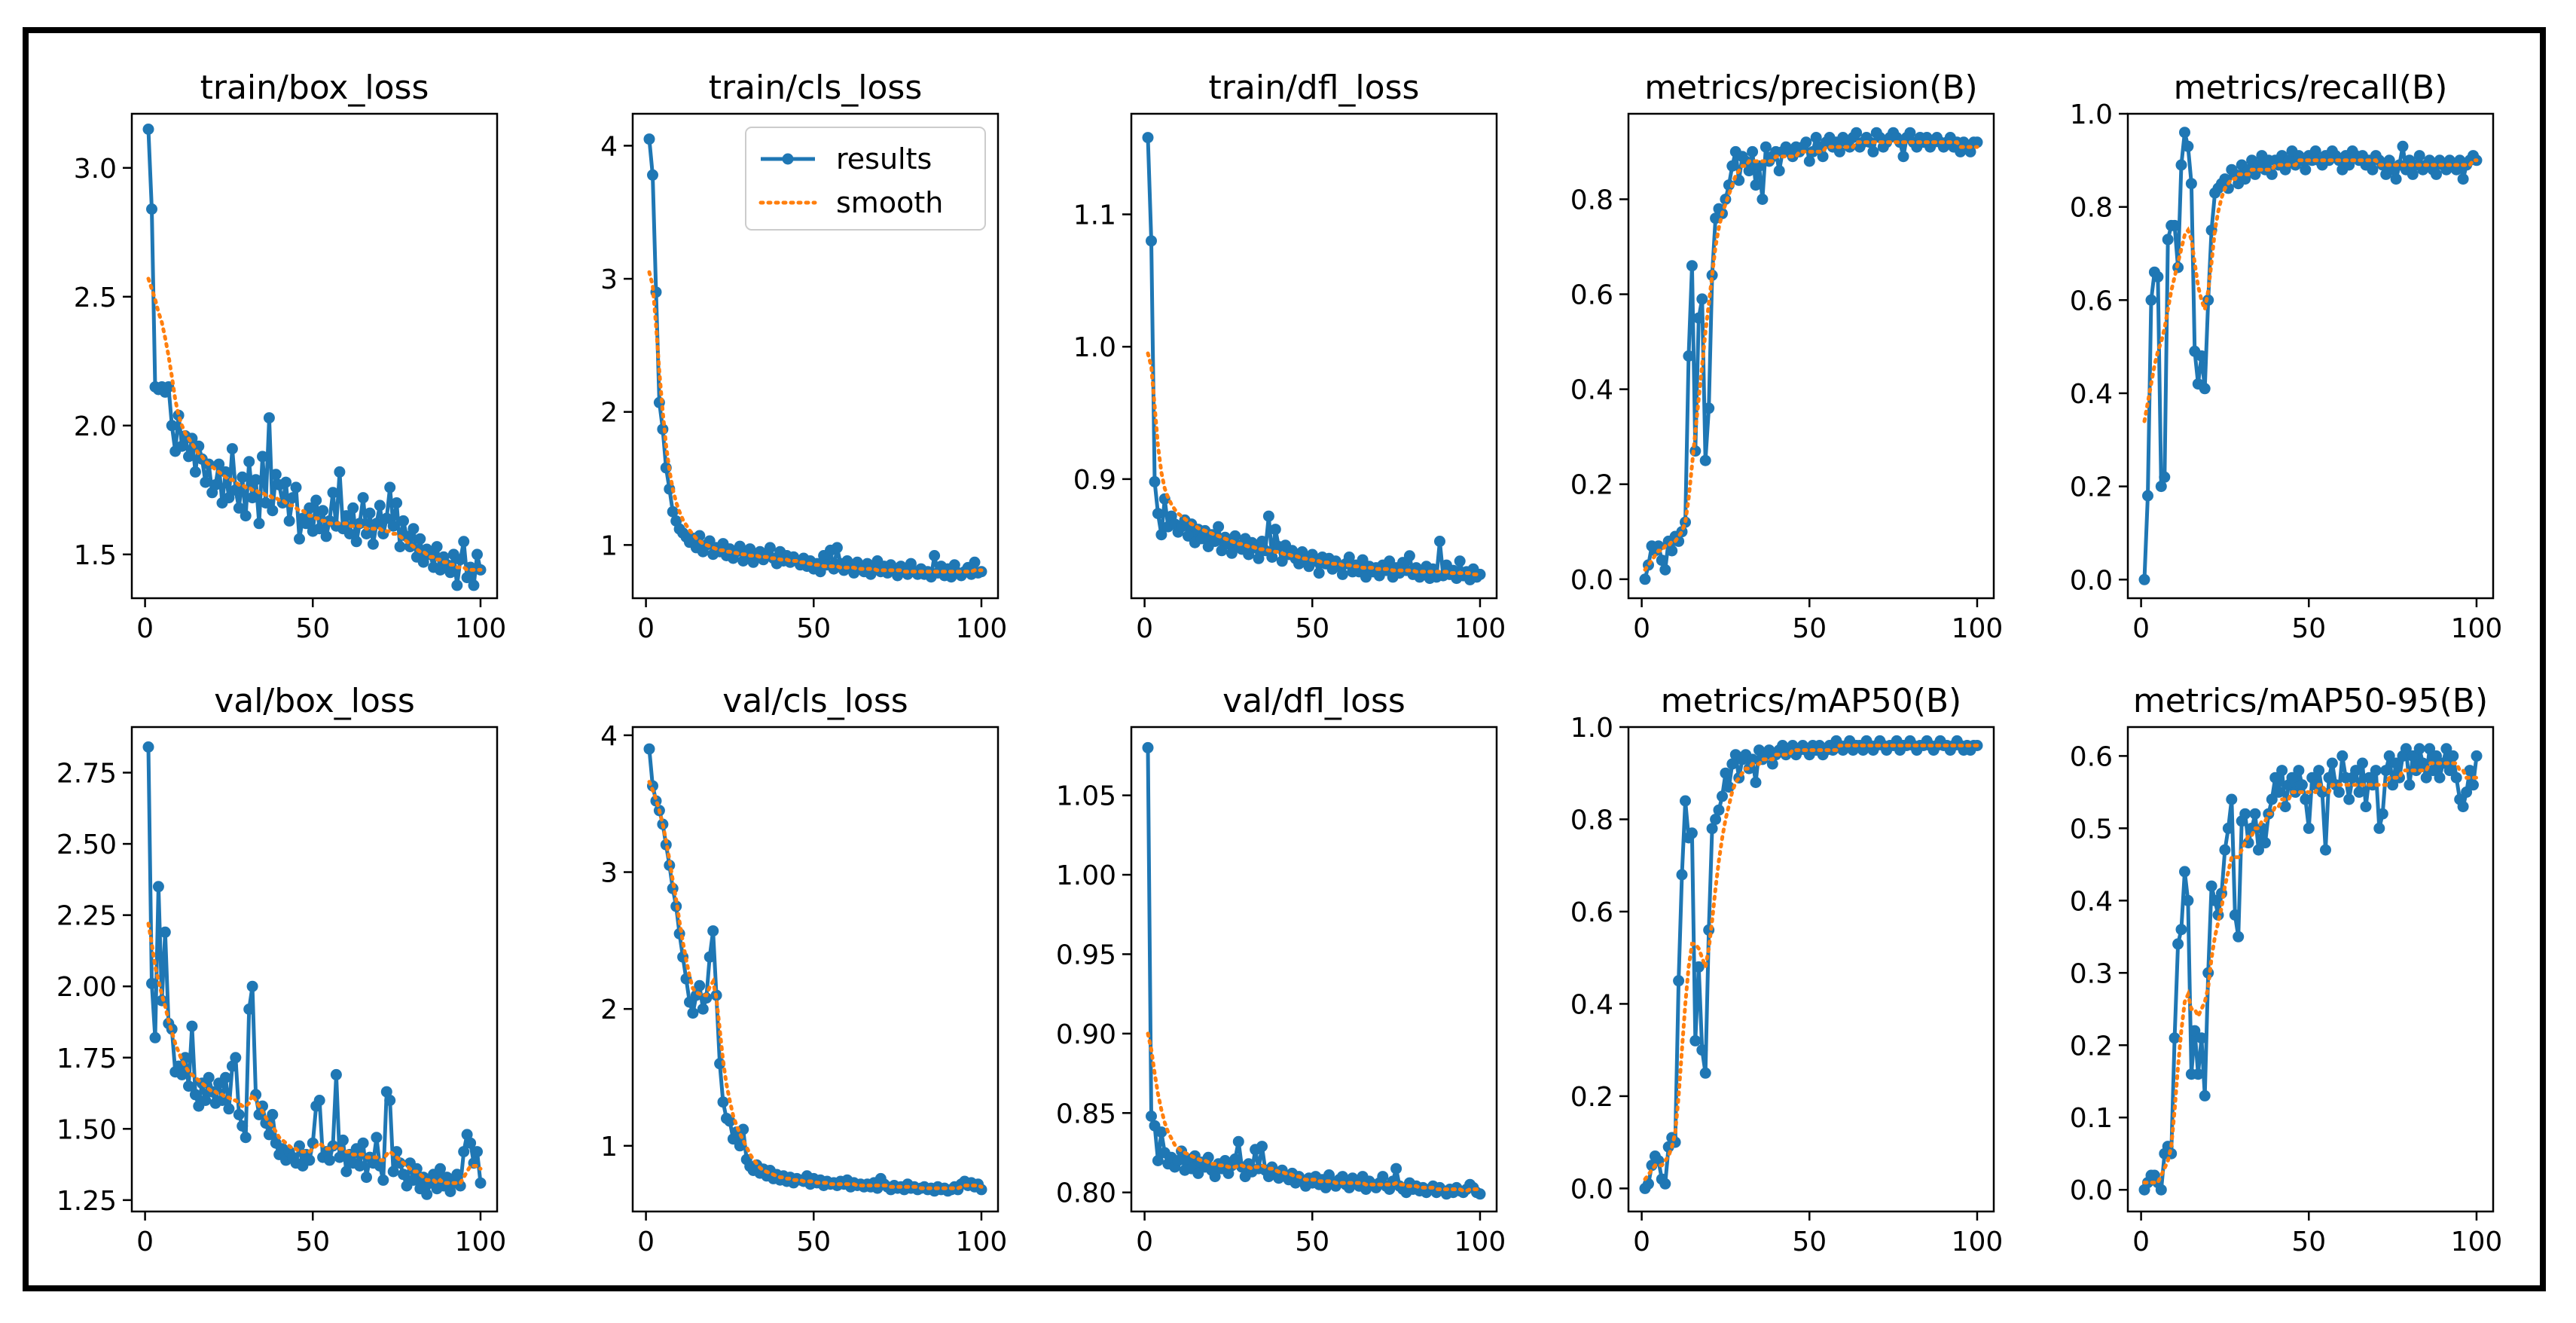 This screenshot has height=1323, width=2576. What do you see at coordinates (889, 202) in the screenshot?
I see `legend-smooth-label: smooth` at bounding box center [889, 202].